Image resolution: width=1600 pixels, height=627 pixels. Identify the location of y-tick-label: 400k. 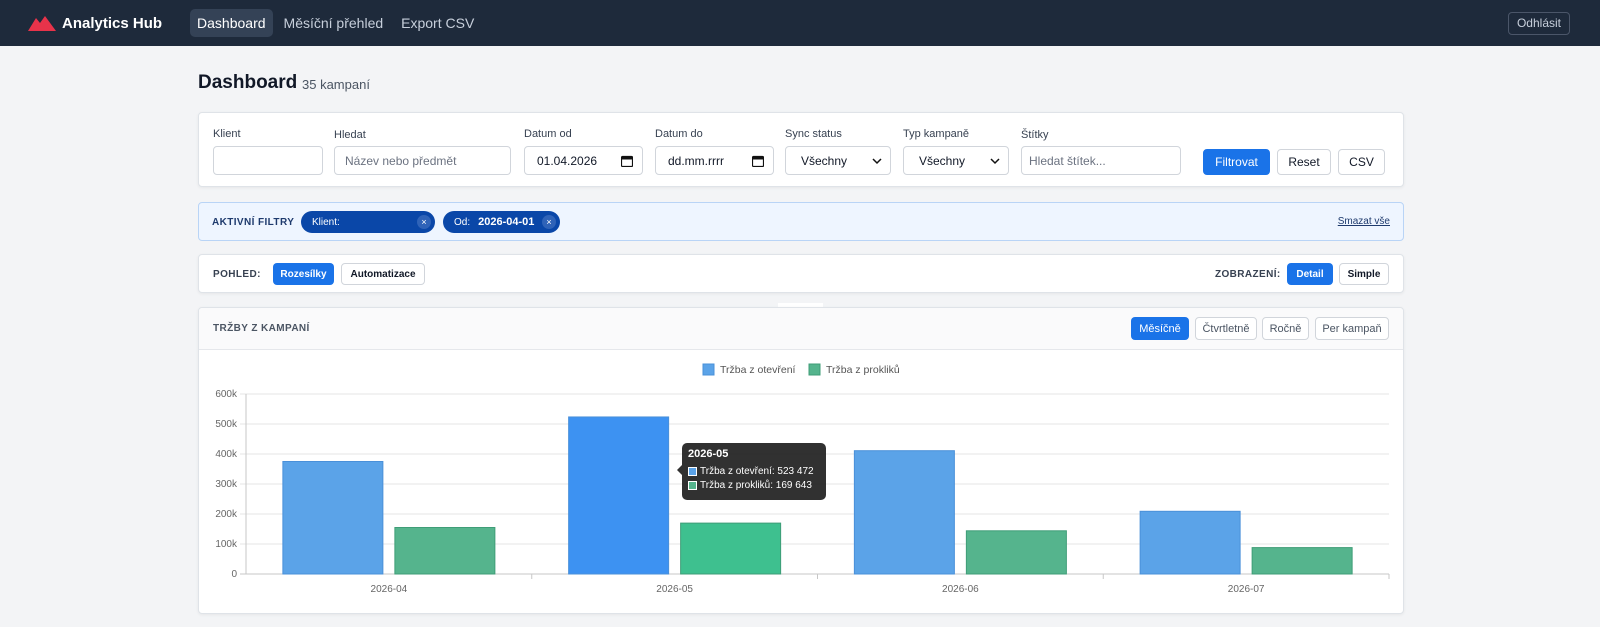
(226, 454).